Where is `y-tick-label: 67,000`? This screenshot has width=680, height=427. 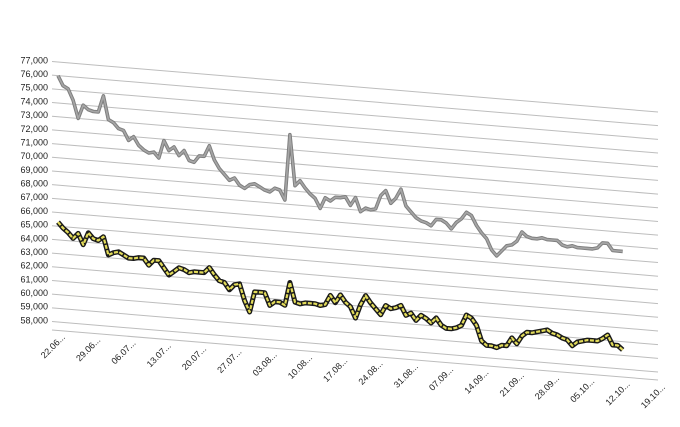
y-tick-label: 67,000 is located at coordinates (34, 197).